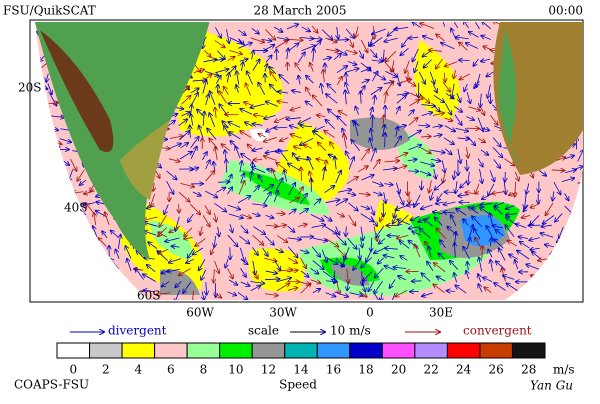 The height and width of the screenshot is (404, 600). I want to click on lon-label: 30E, so click(441, 313).